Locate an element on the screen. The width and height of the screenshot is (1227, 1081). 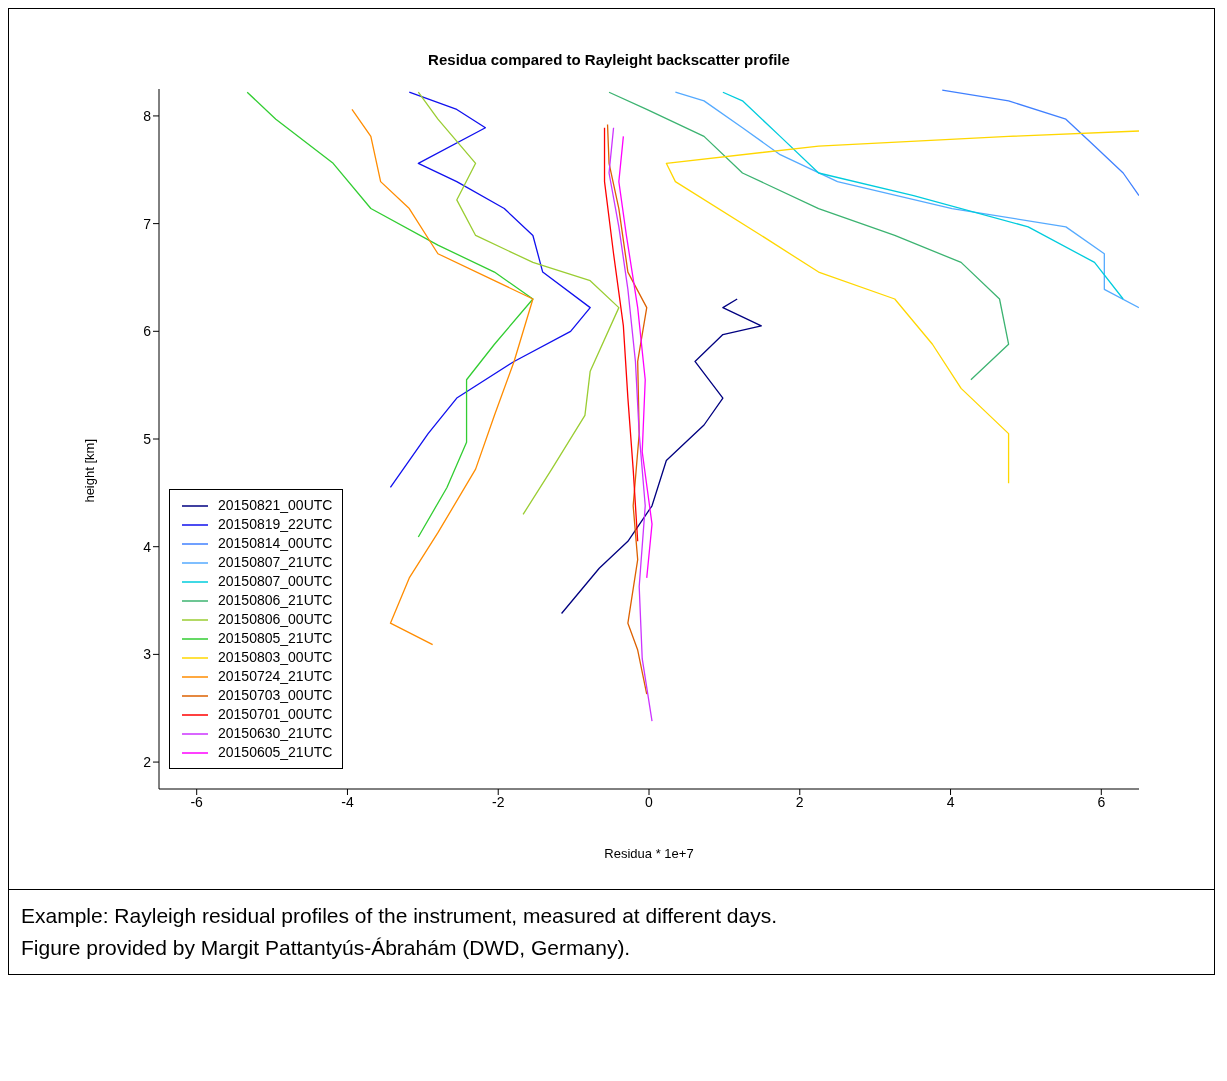
legend-label: 20150807_21UTC is located at coordinates (275, 562).